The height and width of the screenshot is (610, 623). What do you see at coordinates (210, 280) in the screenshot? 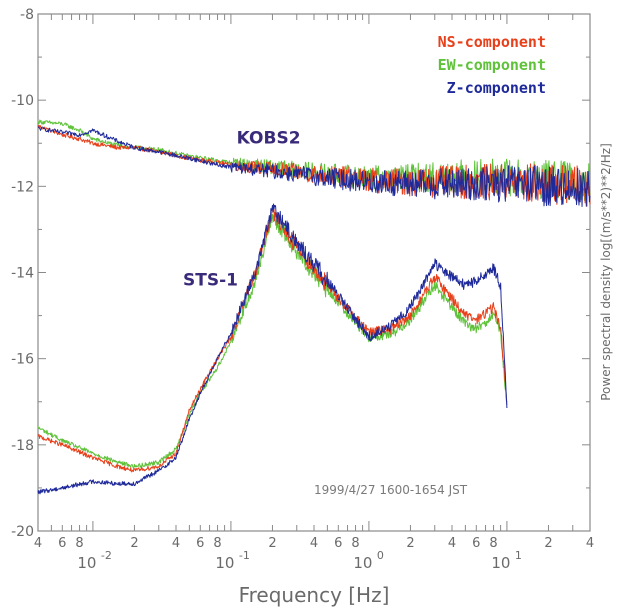
I see `annotation-sts-1: STS-1` at bounding box center [210, 280].